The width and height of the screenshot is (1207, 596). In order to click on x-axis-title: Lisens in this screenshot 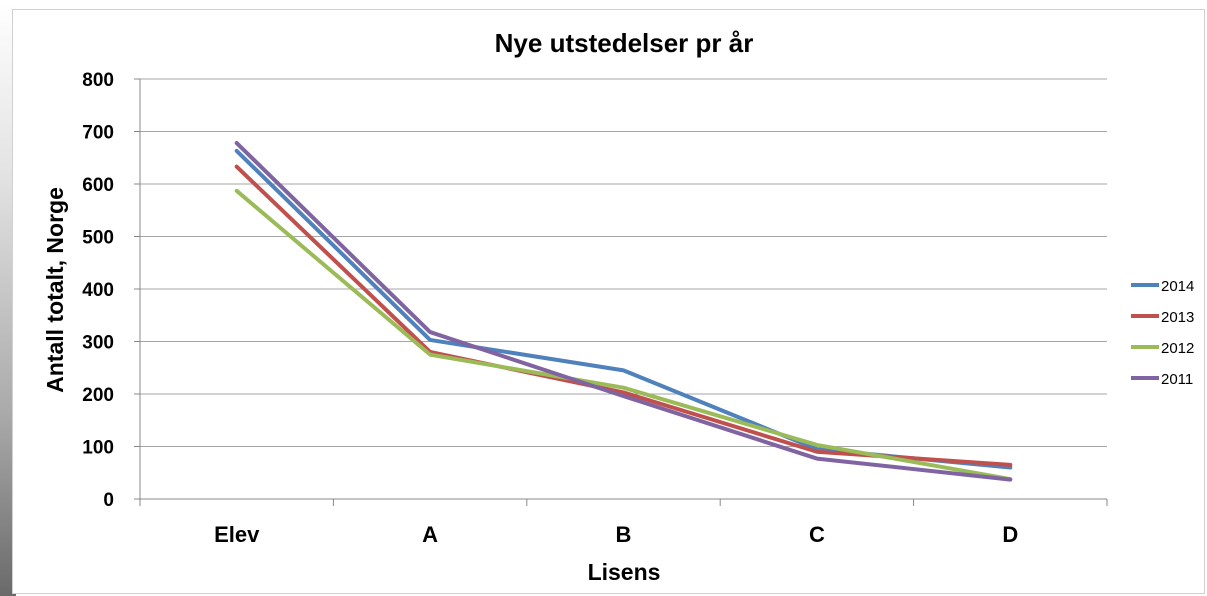, I will do `click(624, 572)`.